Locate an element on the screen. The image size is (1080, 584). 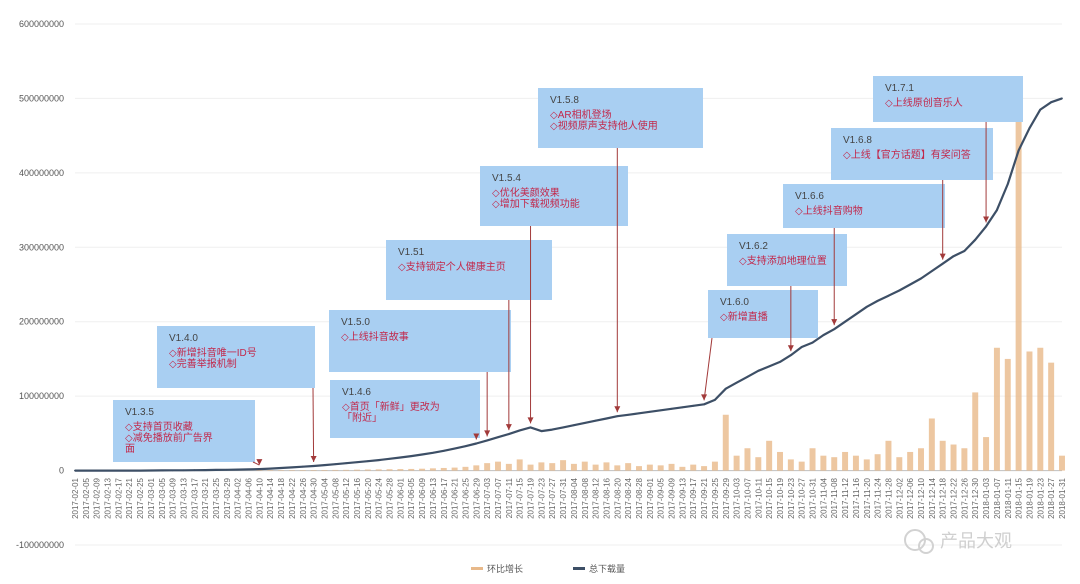
x-tick-label: 2017-03-25 is located at coordinates (216, 497).